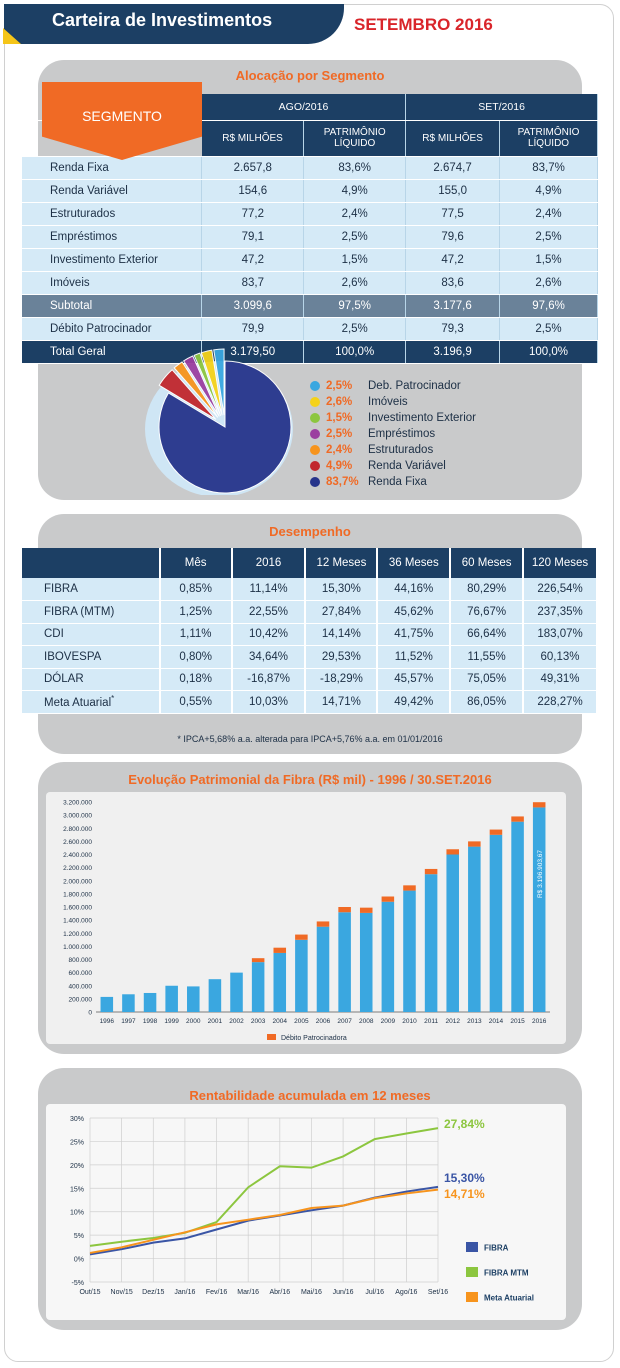  I want to click on performance-value: 14,14%, so click(342, 634).